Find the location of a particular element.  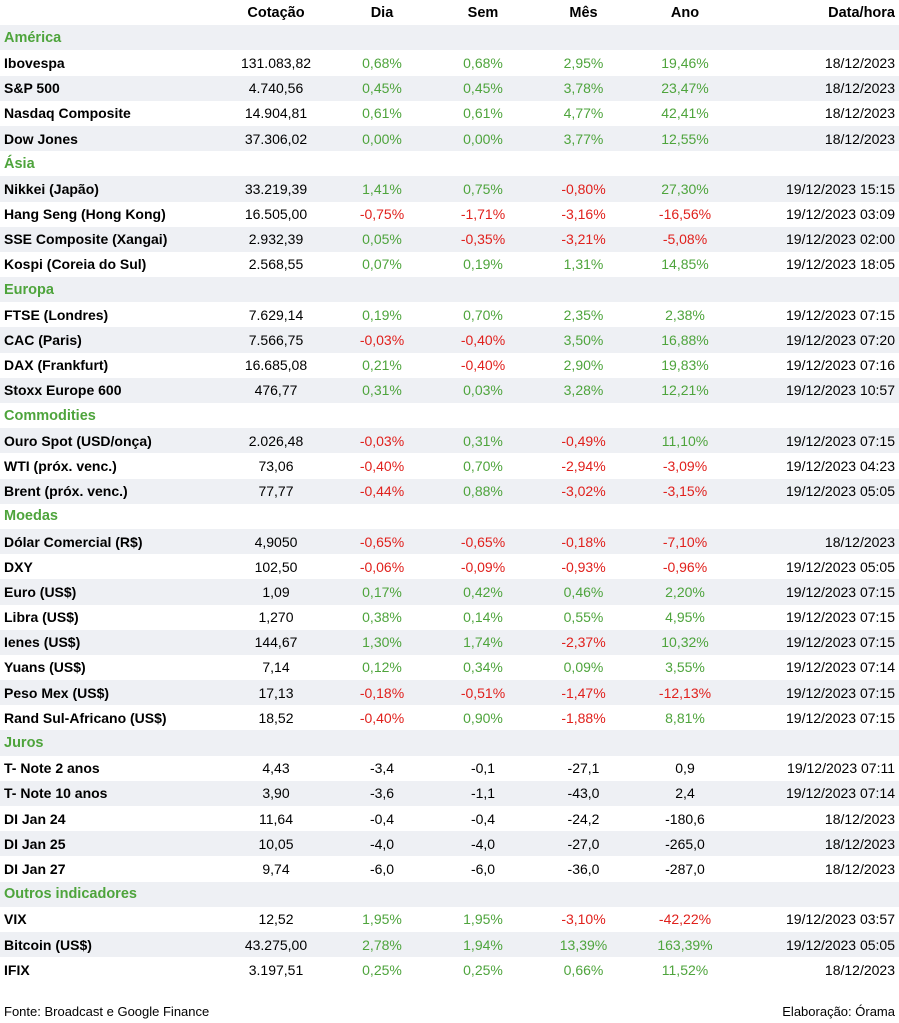

row-name: DI Jan 27 is located at coordinates (35, 868).